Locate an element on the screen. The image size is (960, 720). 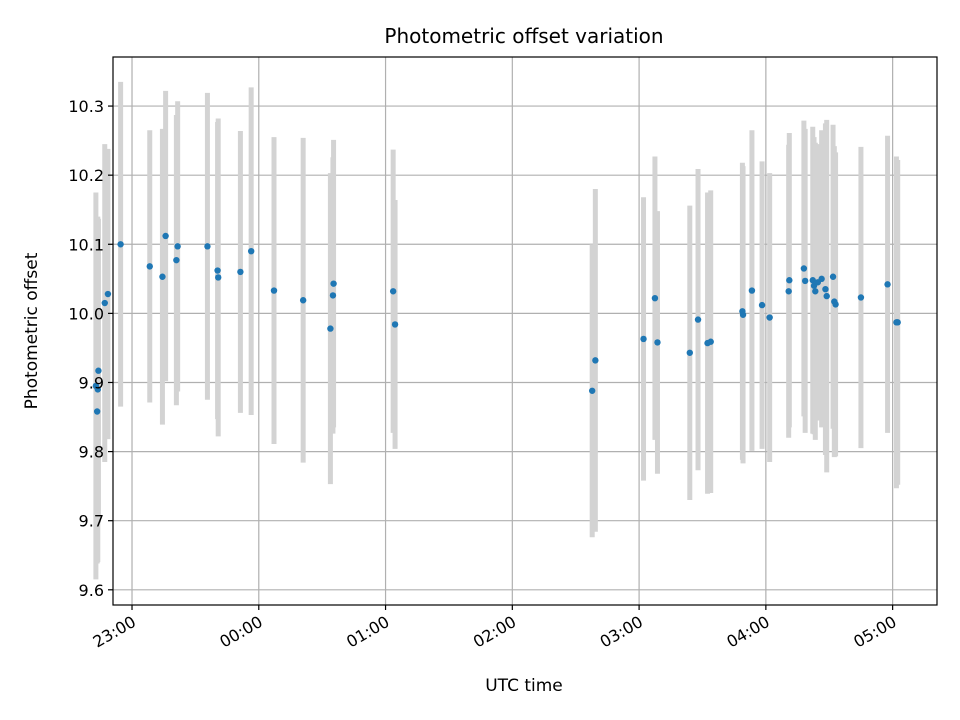
y-tick-label: 10.2 is located at coordinates (86, 175).